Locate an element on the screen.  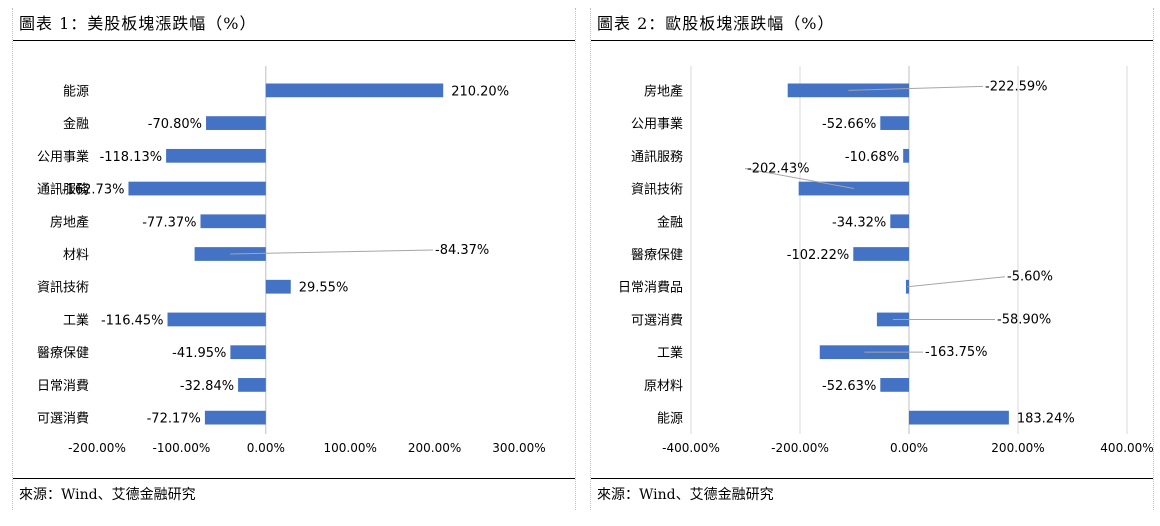
value-label: -70.80% is located at coordinates (175, 124).